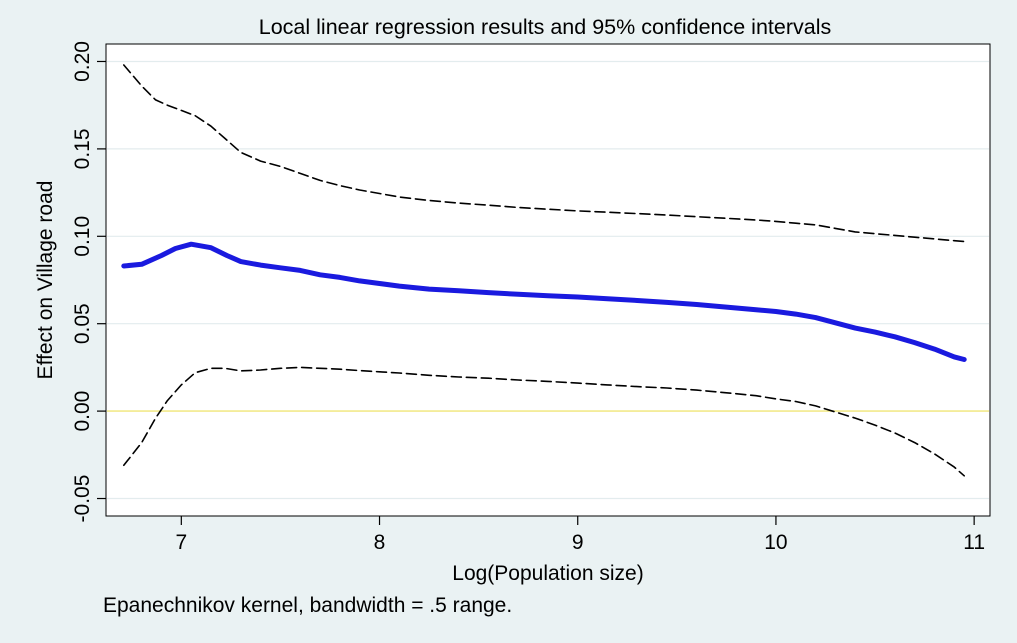 The height and width of the screenshot is (643, 1017). What do you see at coordinates (45, 280) in the screenshot?
I see `y-axis-label: Effect on Village road` at bounding box center [45, 280].